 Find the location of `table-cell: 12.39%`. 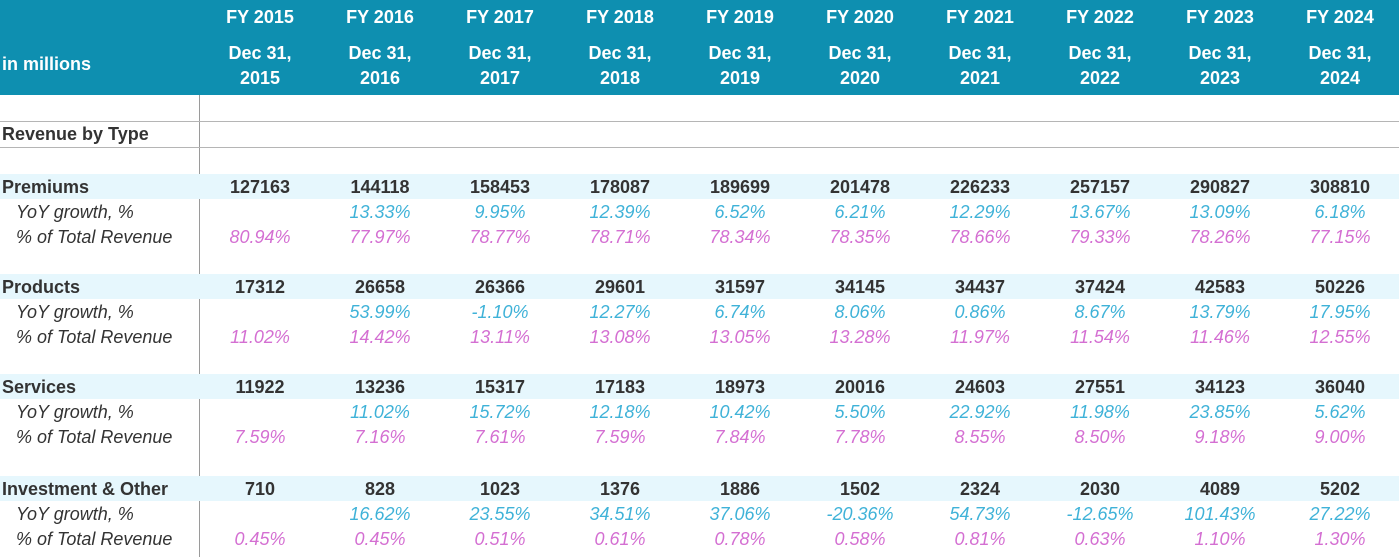

table-cell: 12.39% is located at coordinates (620, 212).